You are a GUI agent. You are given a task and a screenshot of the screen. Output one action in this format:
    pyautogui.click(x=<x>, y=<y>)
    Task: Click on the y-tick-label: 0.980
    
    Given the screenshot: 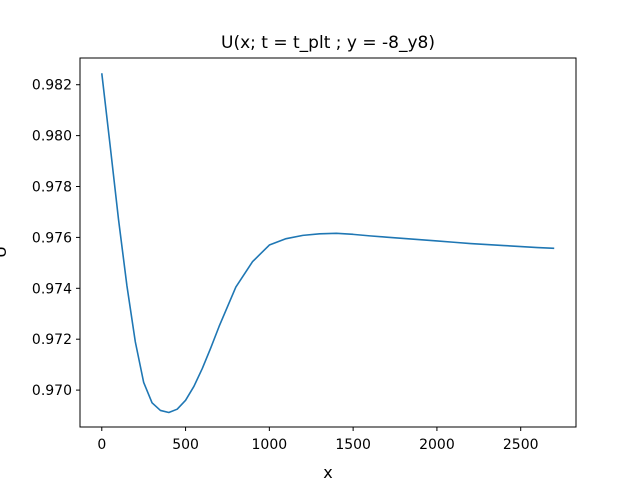 What is the action you would take?
    pyautogui.click(x=52, y=137)
    